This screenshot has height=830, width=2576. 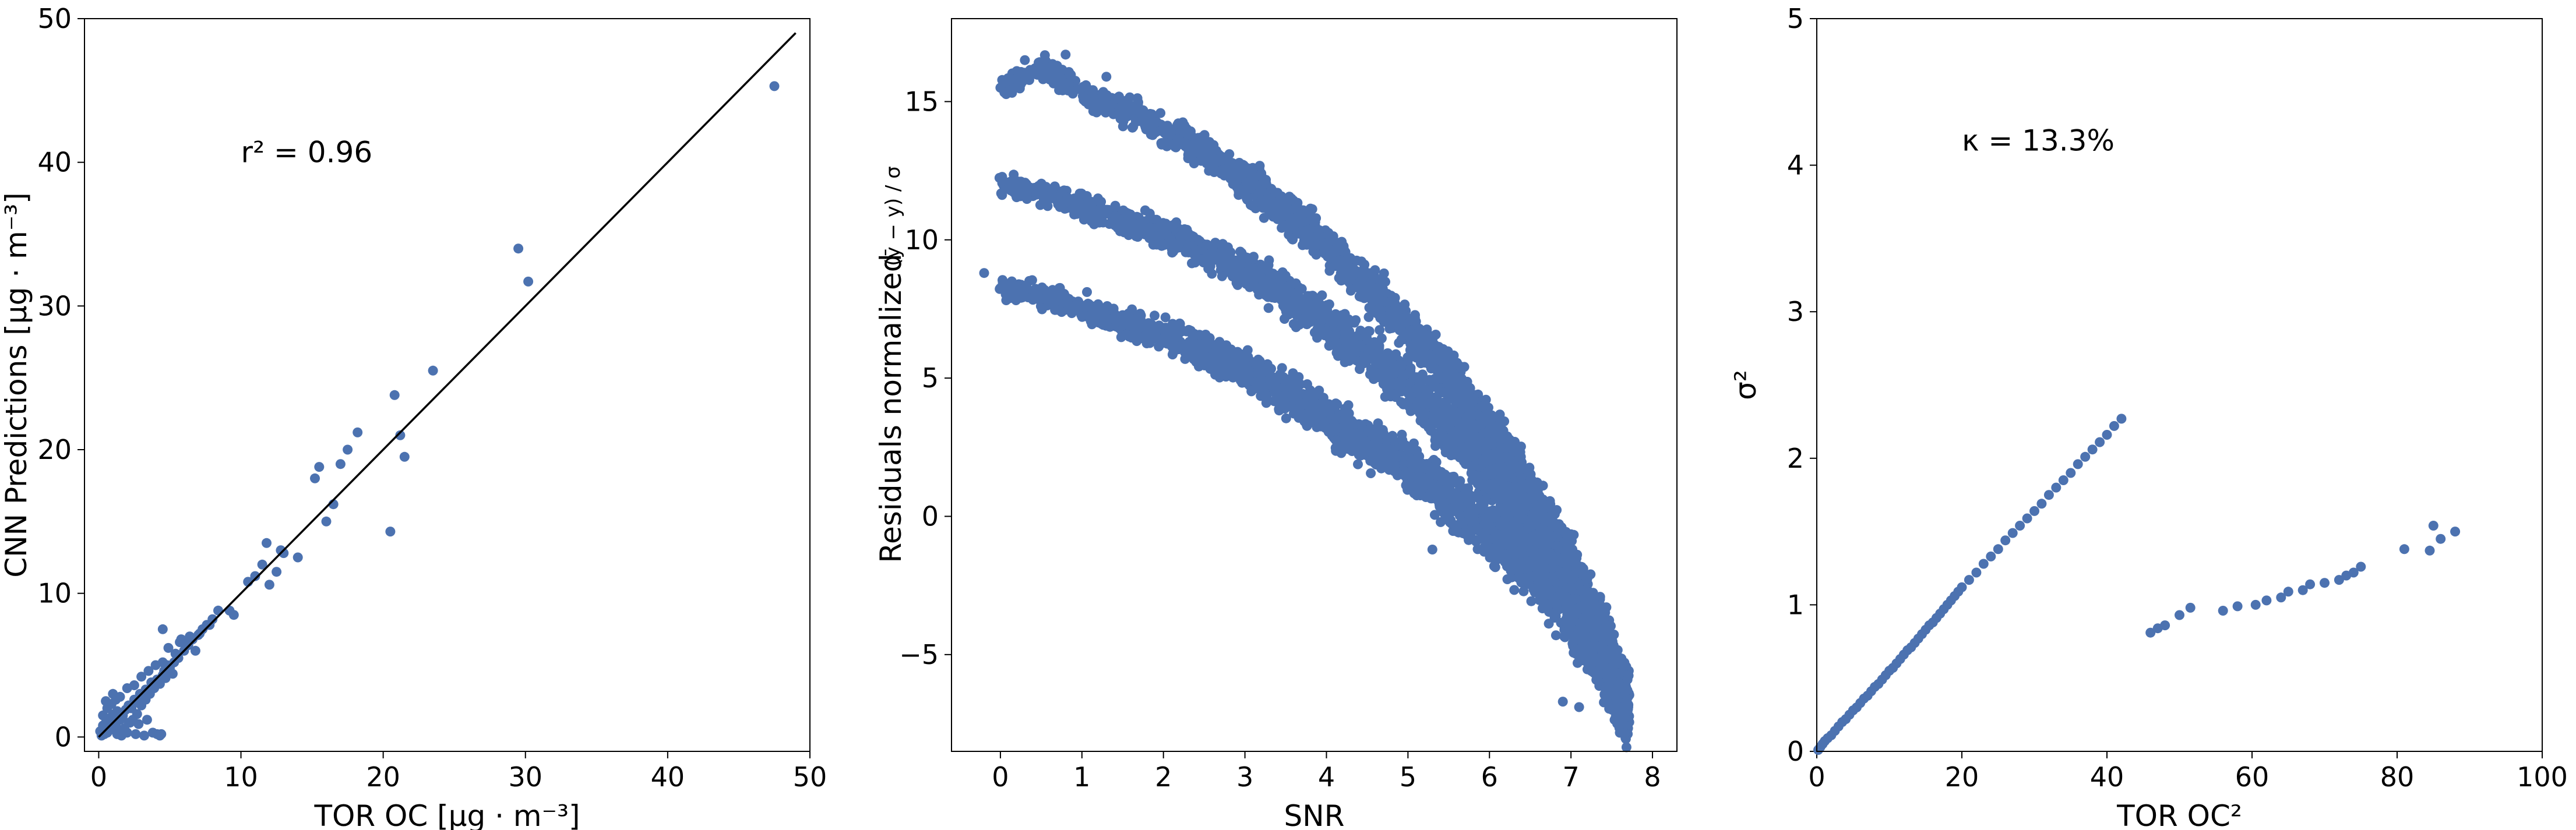 What do you see at coordinates (1652, 777) in the screenshot?
I see `x-tick-label: 8` at bounding box center [1652, 777].